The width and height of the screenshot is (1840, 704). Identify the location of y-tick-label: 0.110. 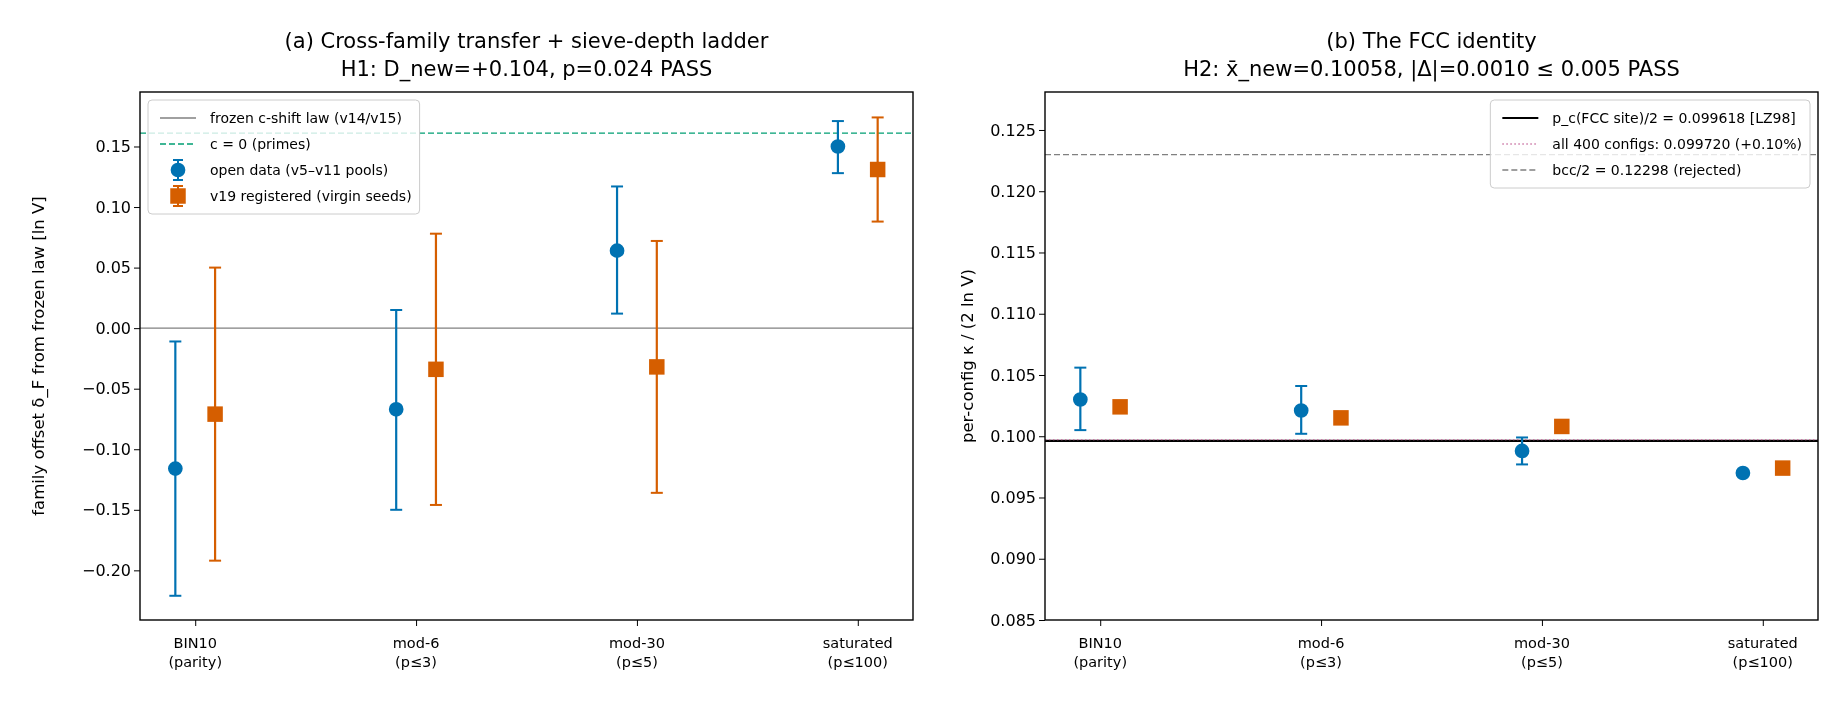
(1013, 314).